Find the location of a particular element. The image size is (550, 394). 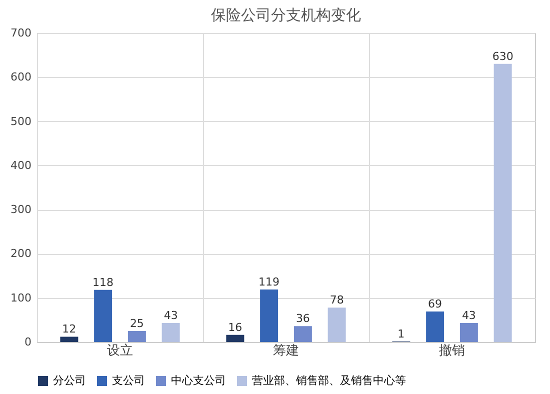

data-label: 12 is located at coordinates (69, 329).